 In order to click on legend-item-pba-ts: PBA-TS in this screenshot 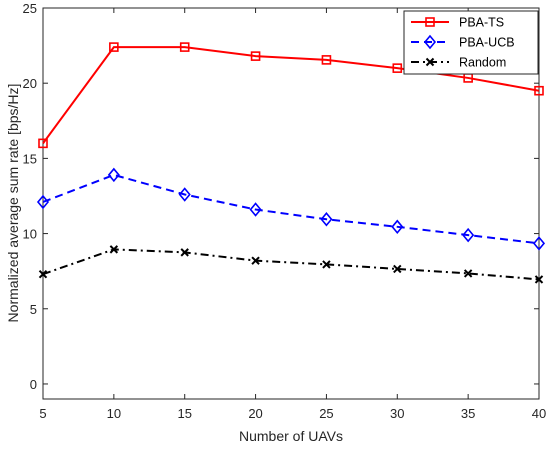, I will do `click(457, 23)`.